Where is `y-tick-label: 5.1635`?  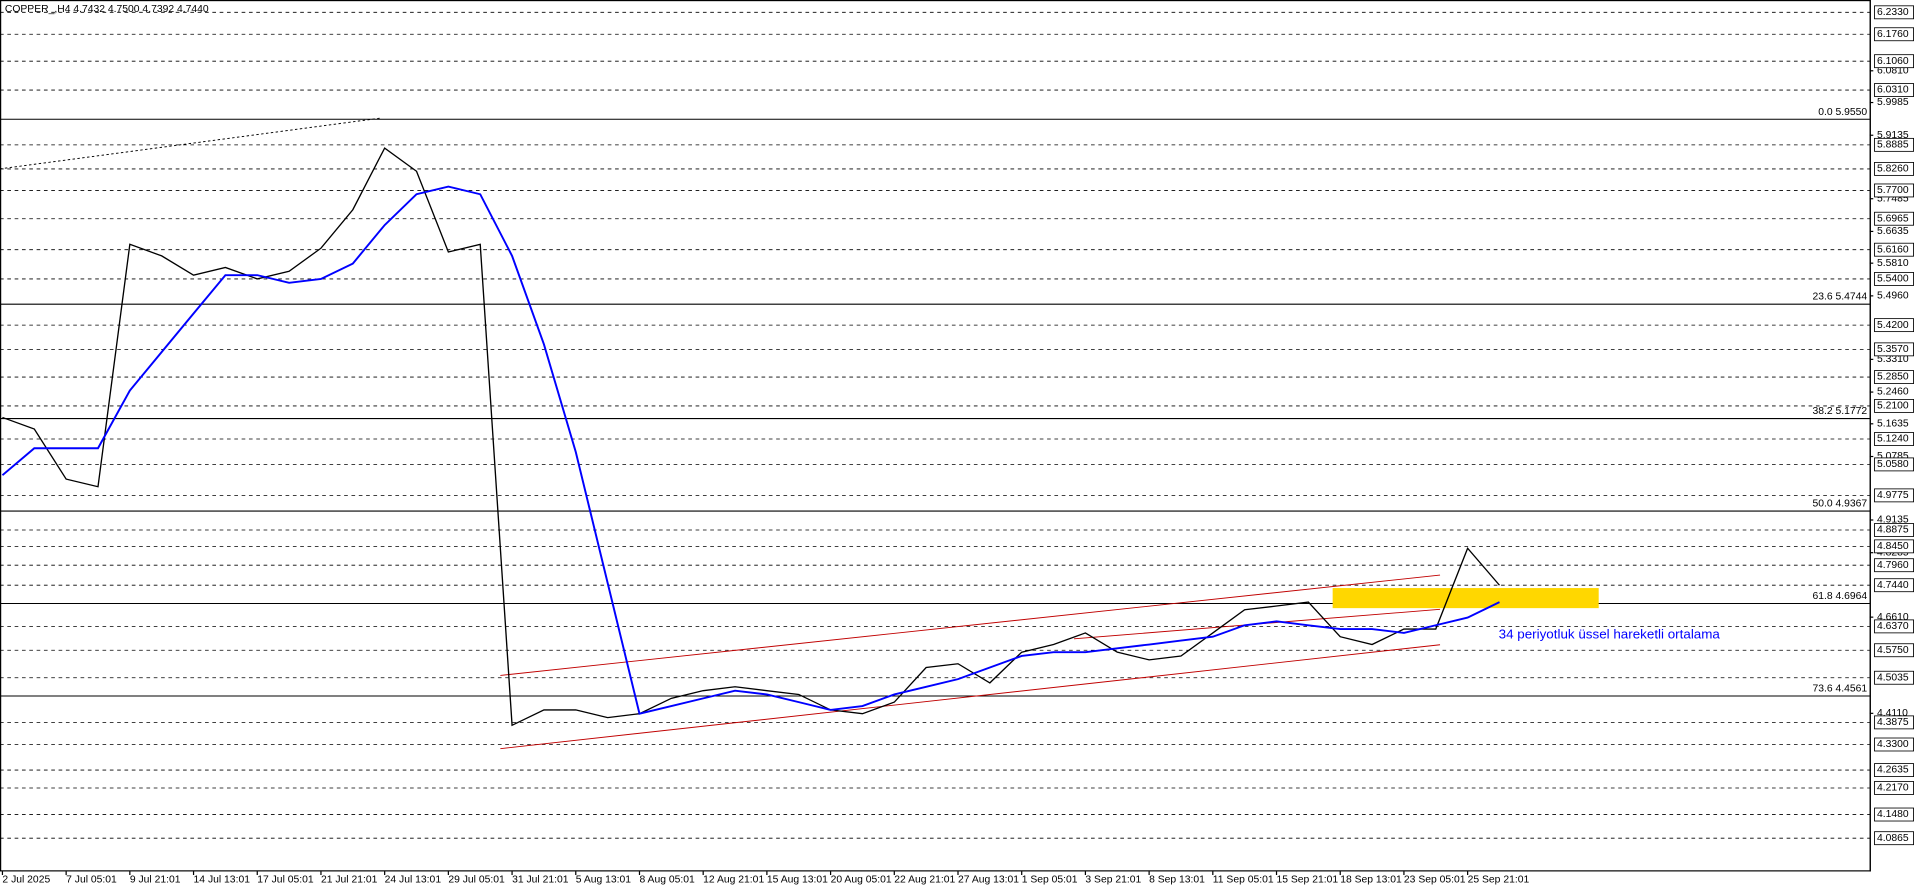
y-tick-label: 5.1635 is located at coordinates (1893, 424).